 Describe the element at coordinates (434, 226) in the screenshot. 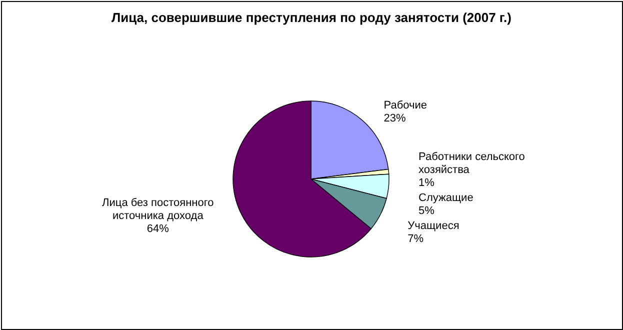

I see `slice-label: Учащиеся` at that location.